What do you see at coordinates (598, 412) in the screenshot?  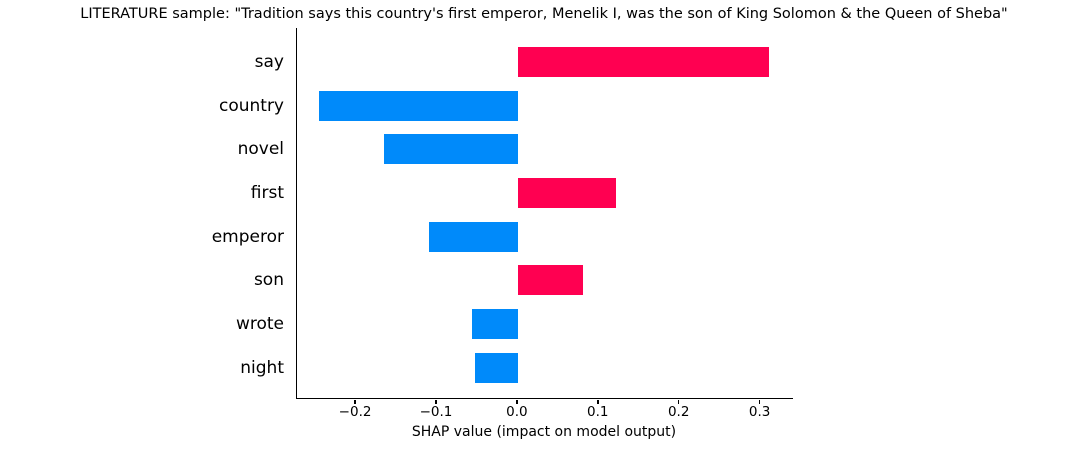 I see `x-tick-label: 0.1` at bounding box center [598, 412].